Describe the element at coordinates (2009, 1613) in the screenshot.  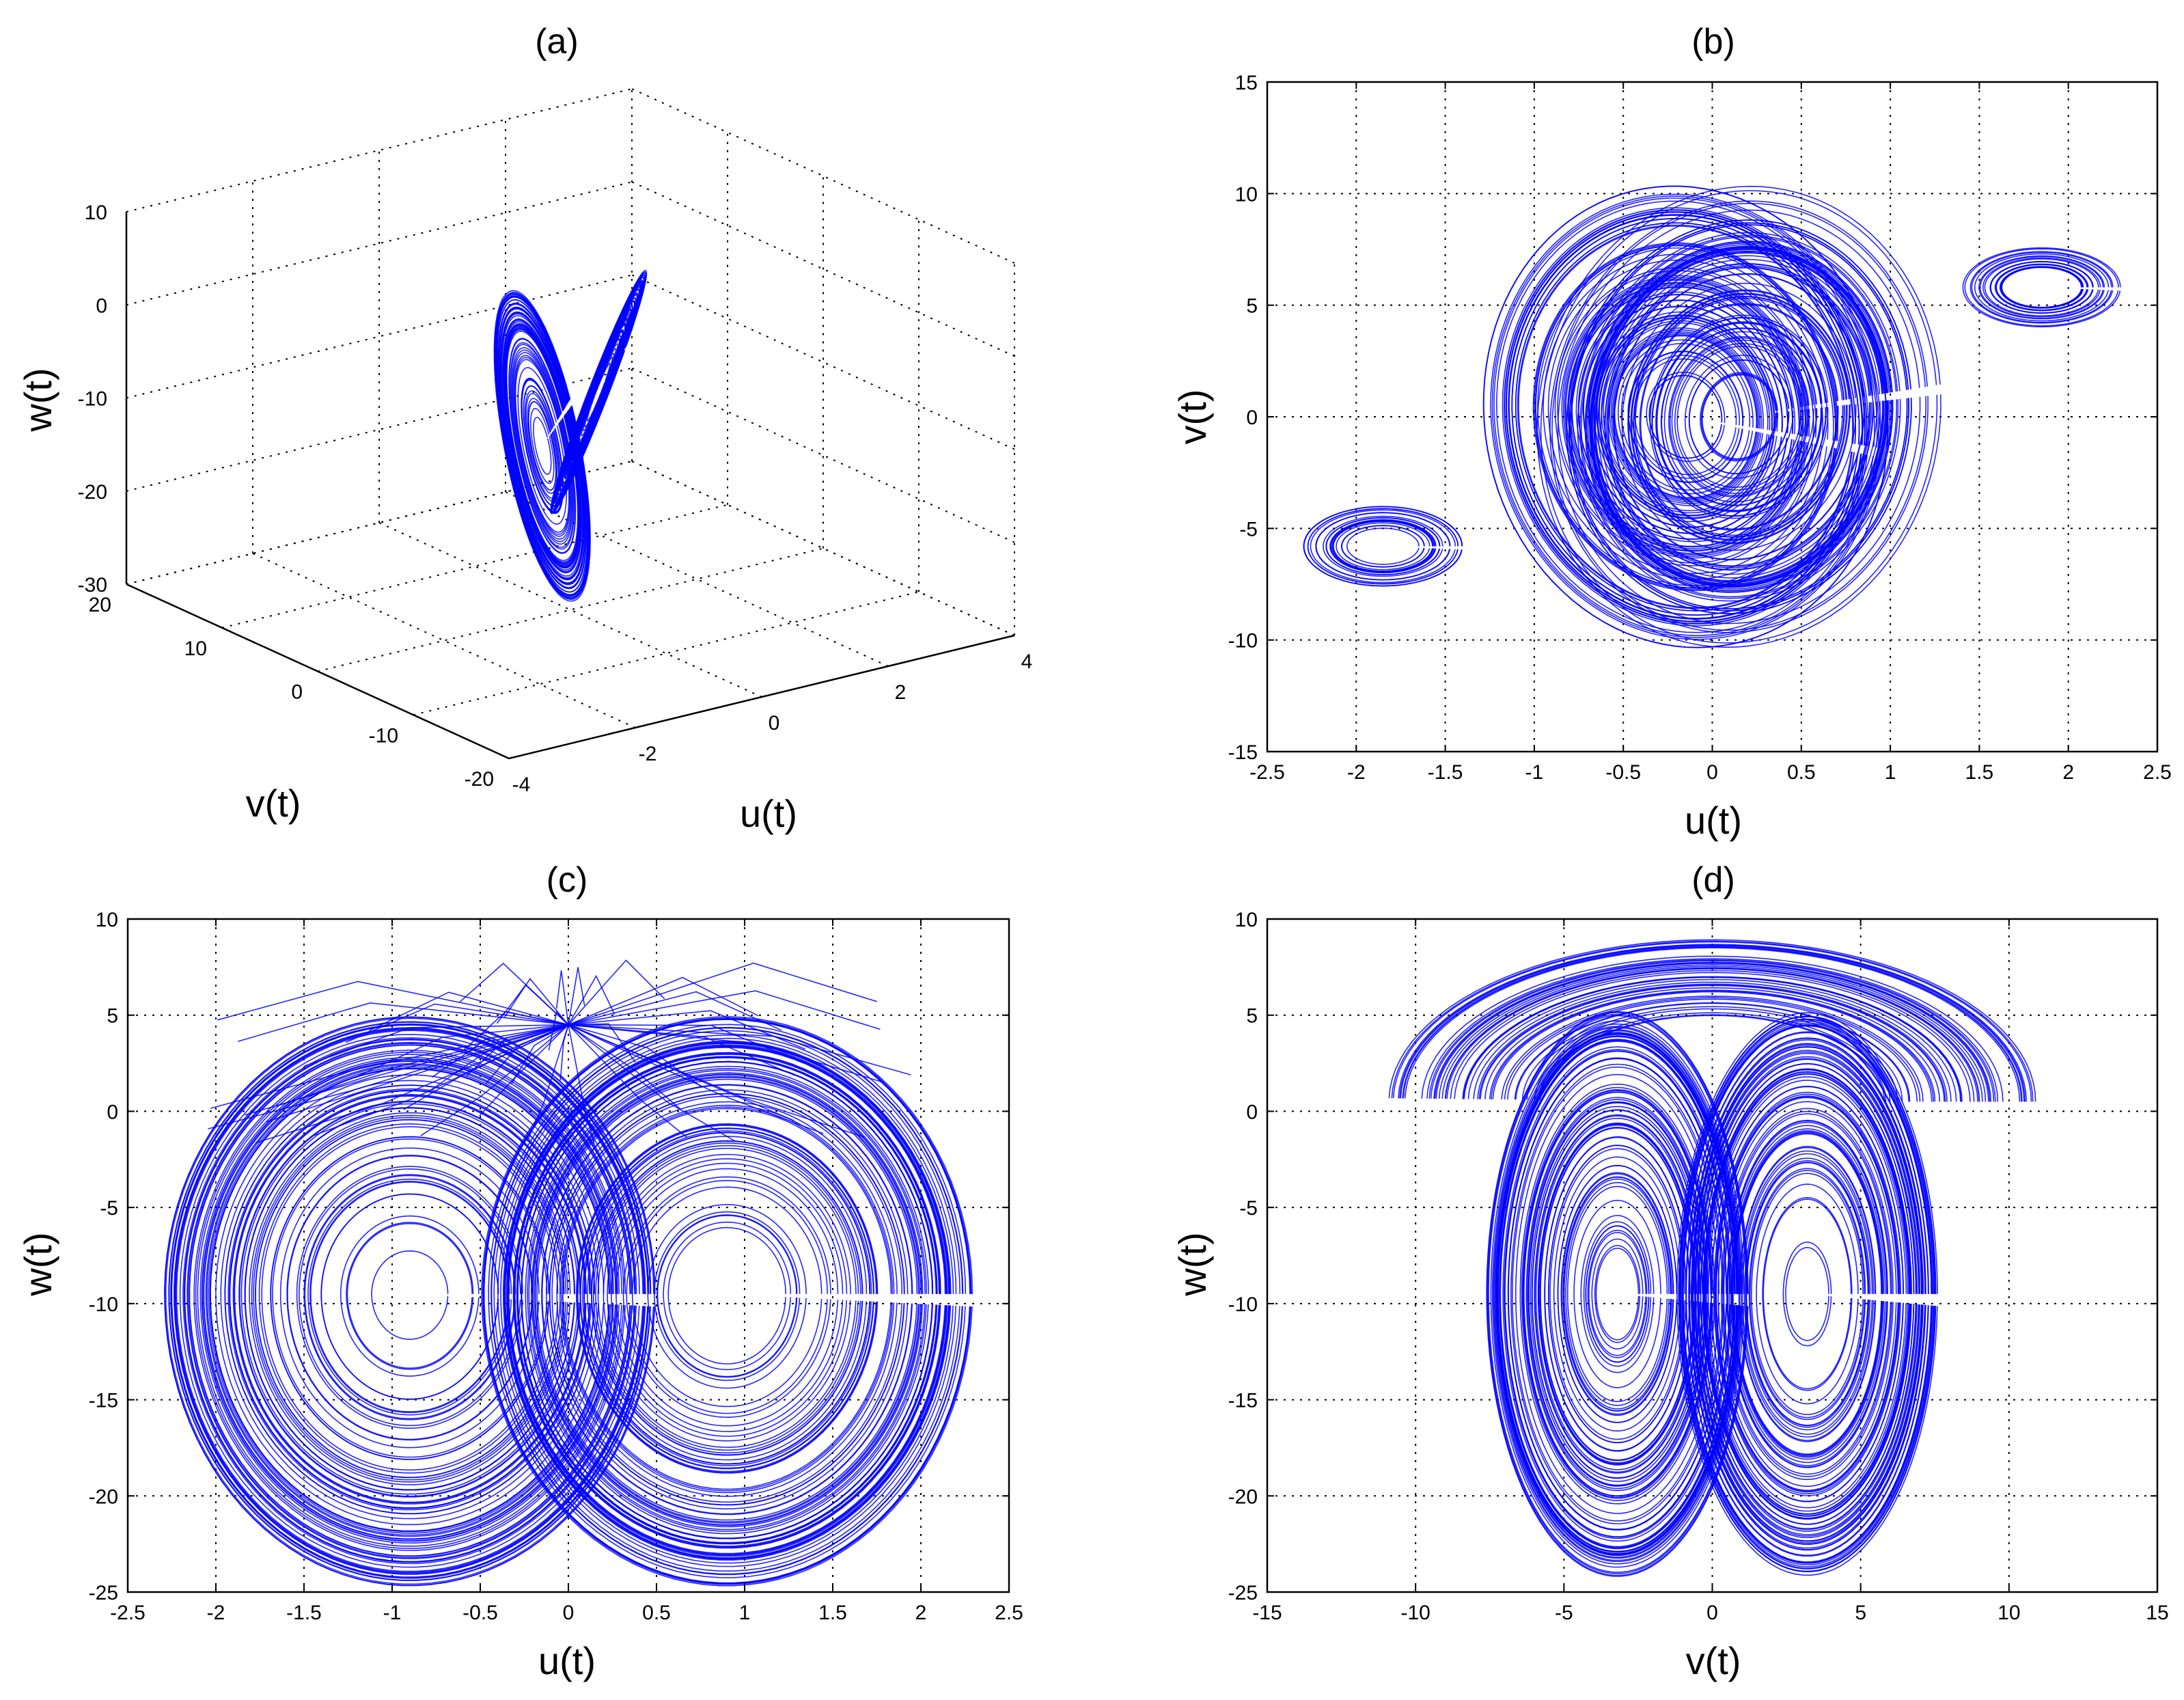
I see `d-xtick-label: 10` at that location.